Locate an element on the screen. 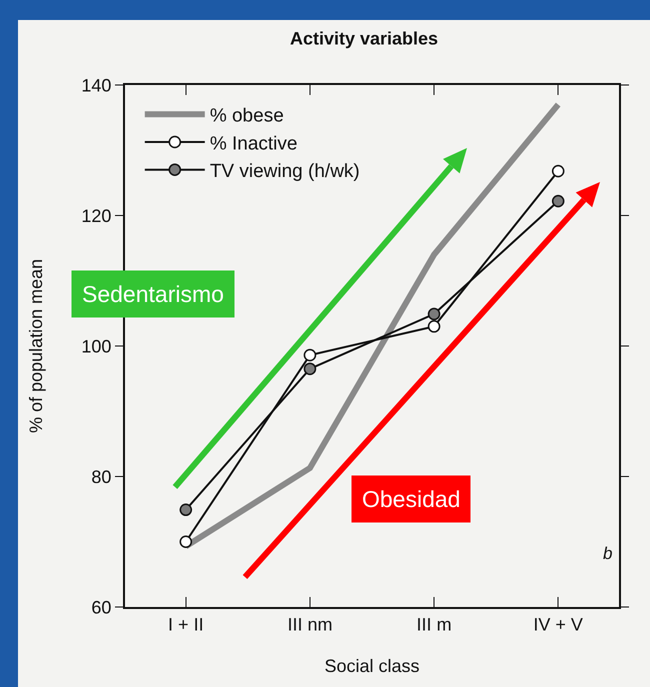 The width and height of the screenshot is (650, 687). annotation: b is located at coordinates (607, 553).